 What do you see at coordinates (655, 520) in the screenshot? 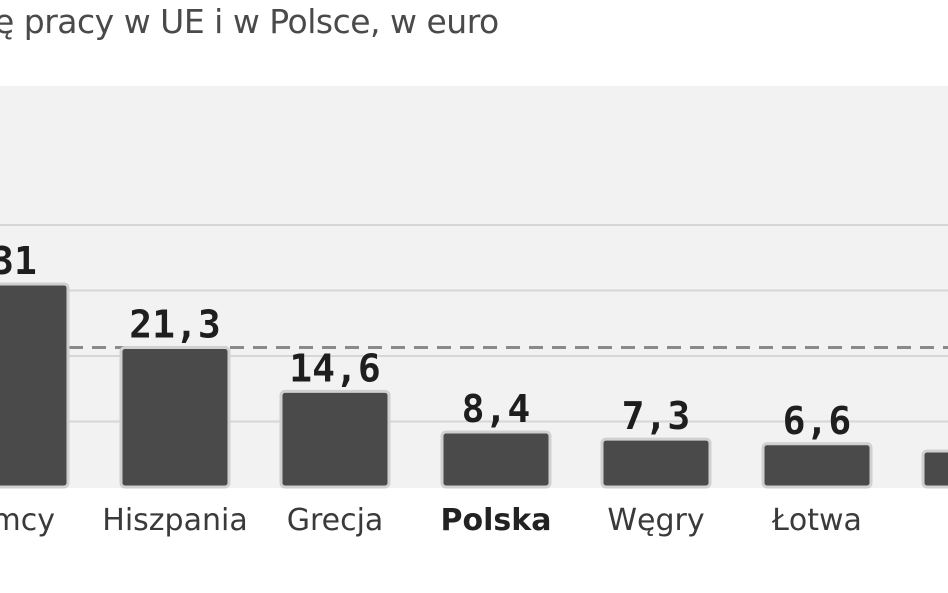
I see `category-label: Węgry` at bounding box center [655, 520].